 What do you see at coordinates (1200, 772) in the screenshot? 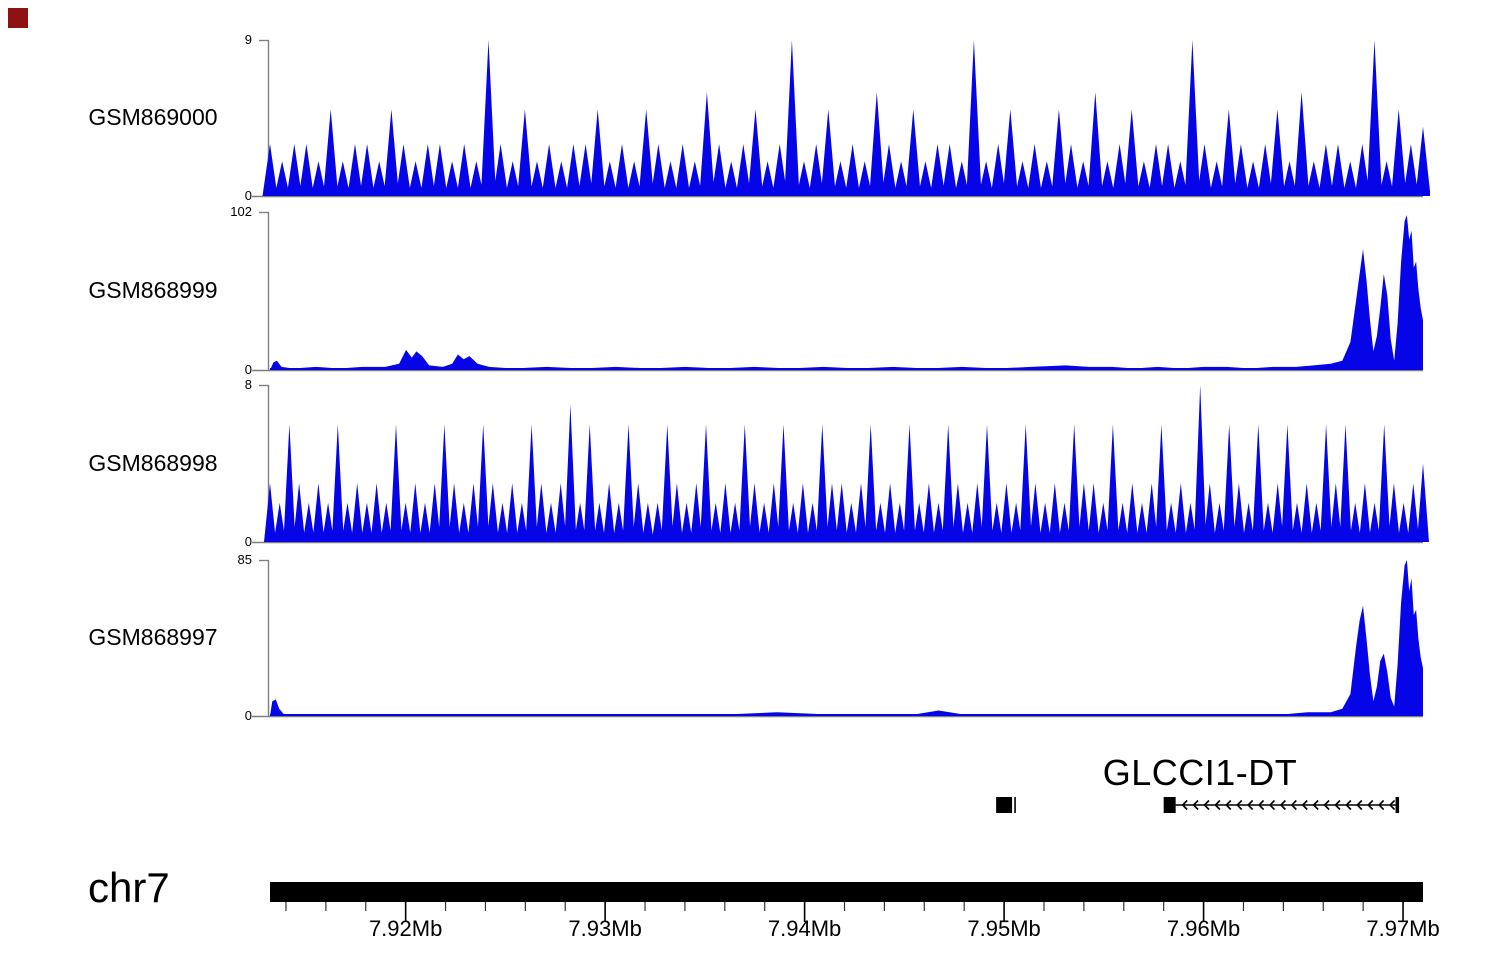
I see `gene-name-label: GLCCI1-DT` at bounding box center [1200, 772].